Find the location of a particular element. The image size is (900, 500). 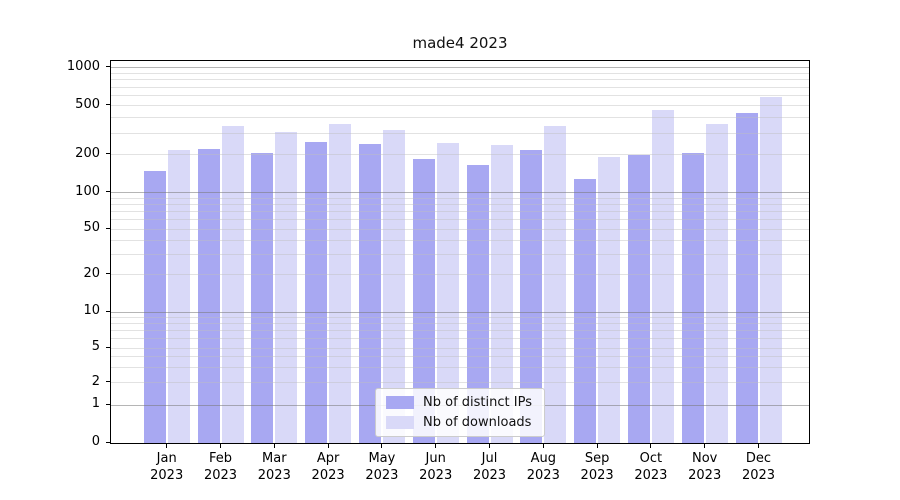

y-tick-label: 20 is located at coordinates (91, 273).